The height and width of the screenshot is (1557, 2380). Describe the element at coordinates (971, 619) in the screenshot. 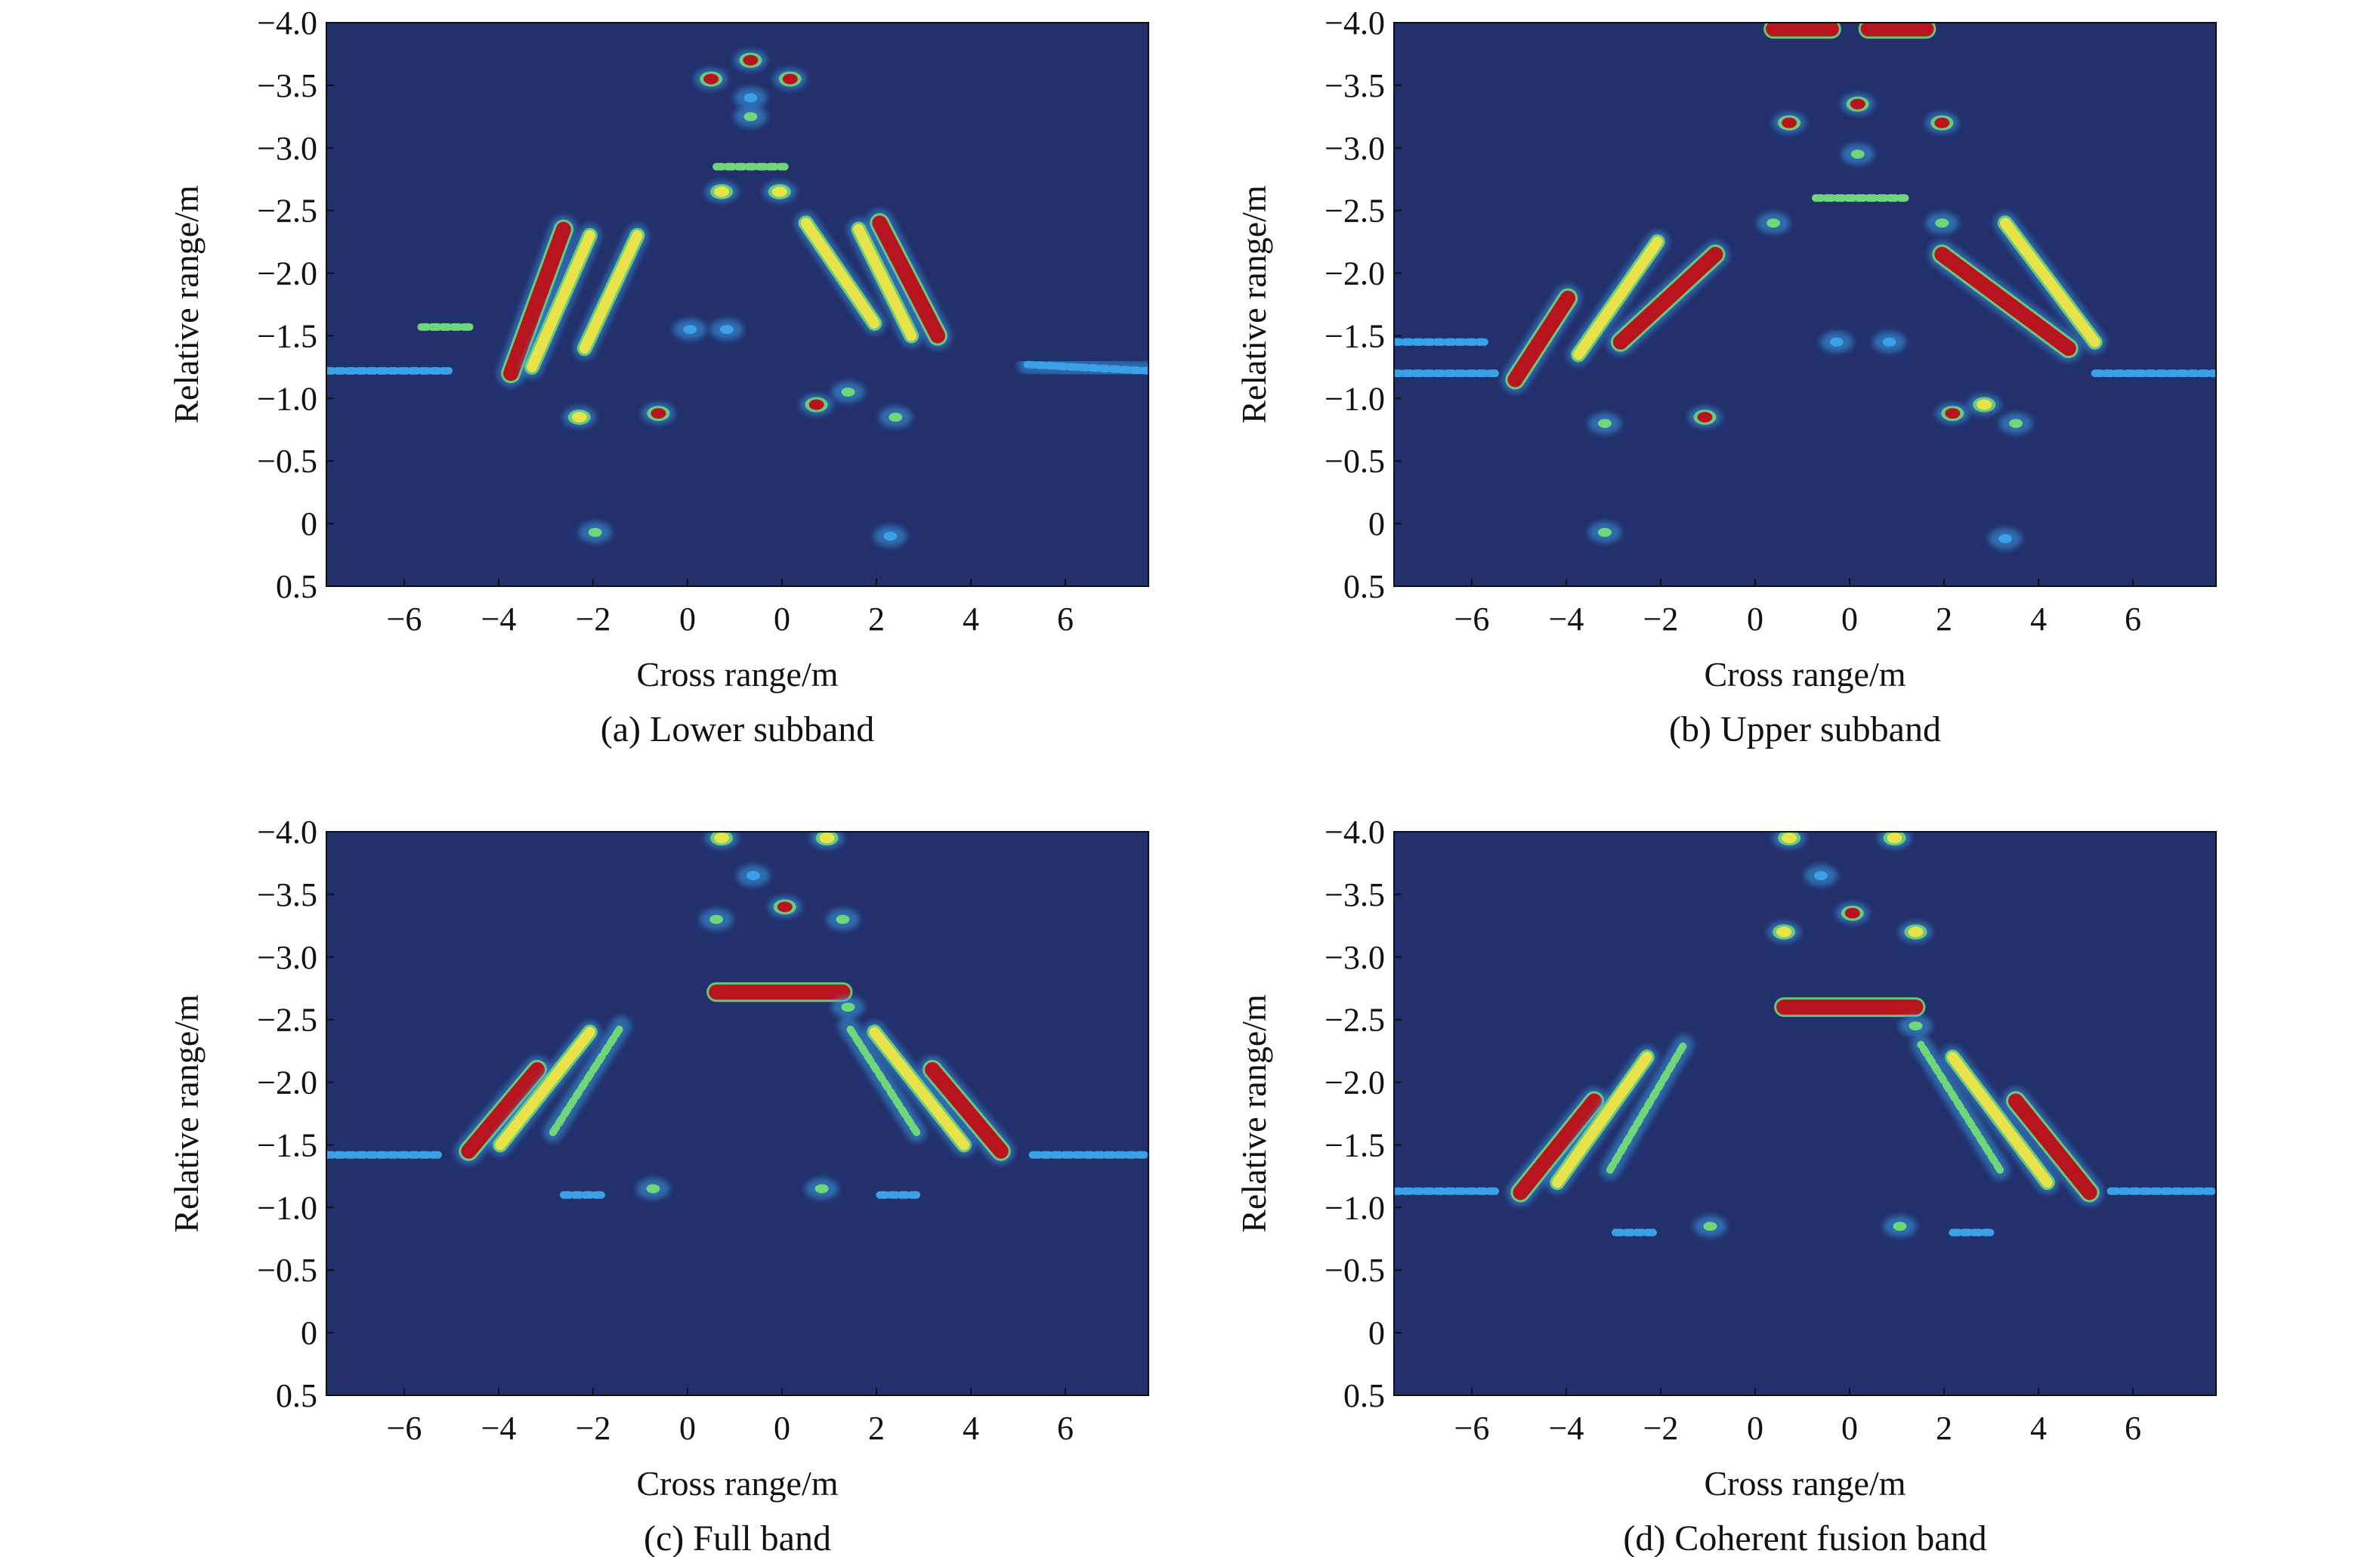

I see `x-tick-label: 4` at that location.